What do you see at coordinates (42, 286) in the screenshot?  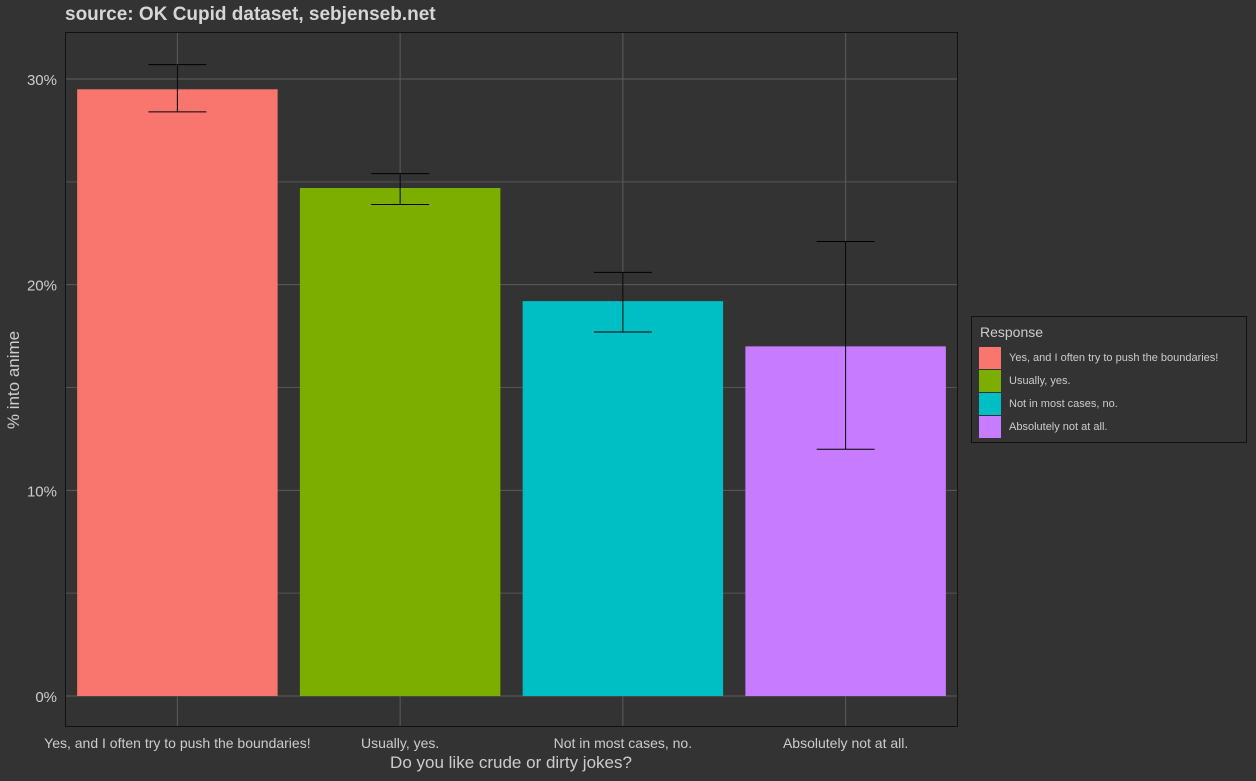 I see `y-tick-label: 20%` at bounding box center [42, 286].